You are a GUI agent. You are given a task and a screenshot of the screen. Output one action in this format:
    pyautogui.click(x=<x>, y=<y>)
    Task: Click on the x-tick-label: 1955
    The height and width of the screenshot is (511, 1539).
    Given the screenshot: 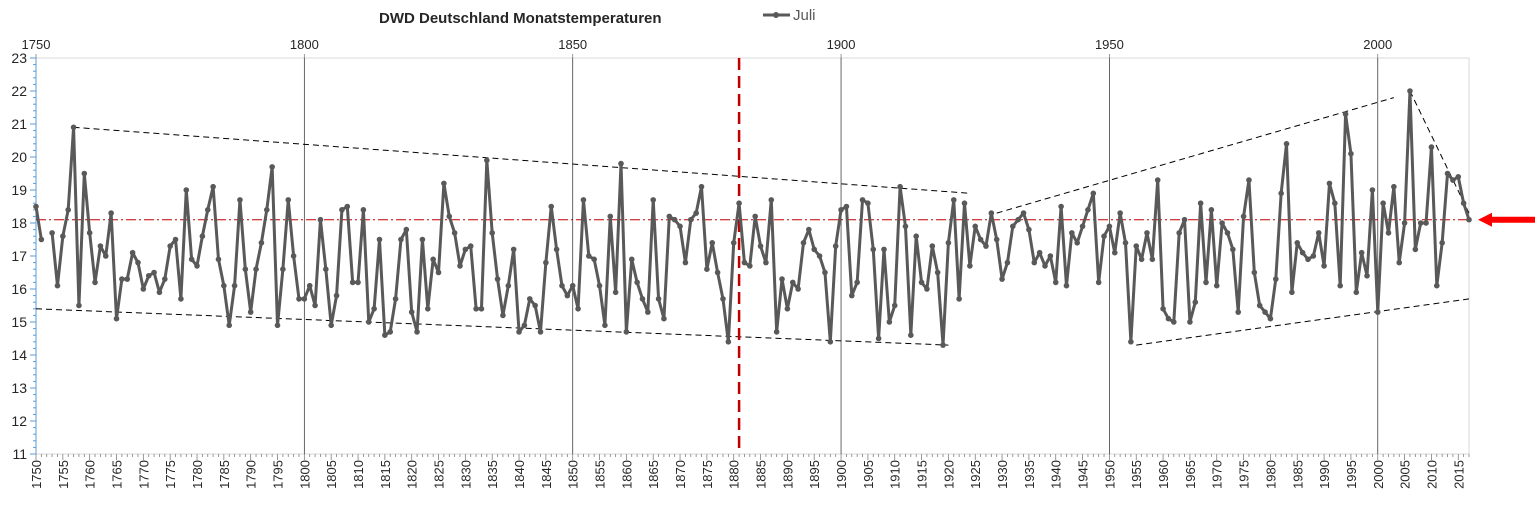 What is the action you would take?
    pyautogui.click(x=1136, y=474)
    